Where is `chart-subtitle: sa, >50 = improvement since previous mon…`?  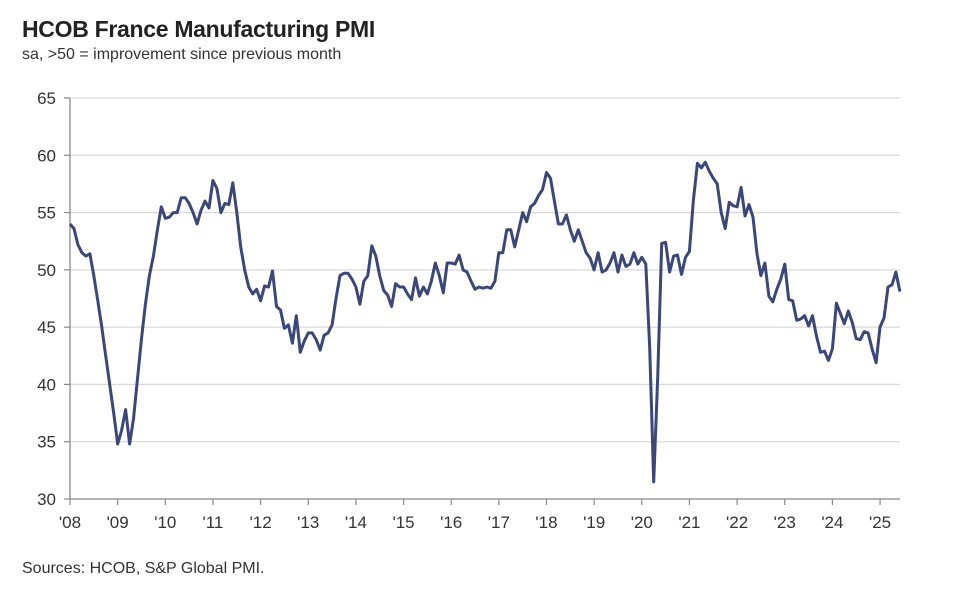
chart-subtitle: sa, >50 = improvement since previous mon… is located at coordinates (182, 54).